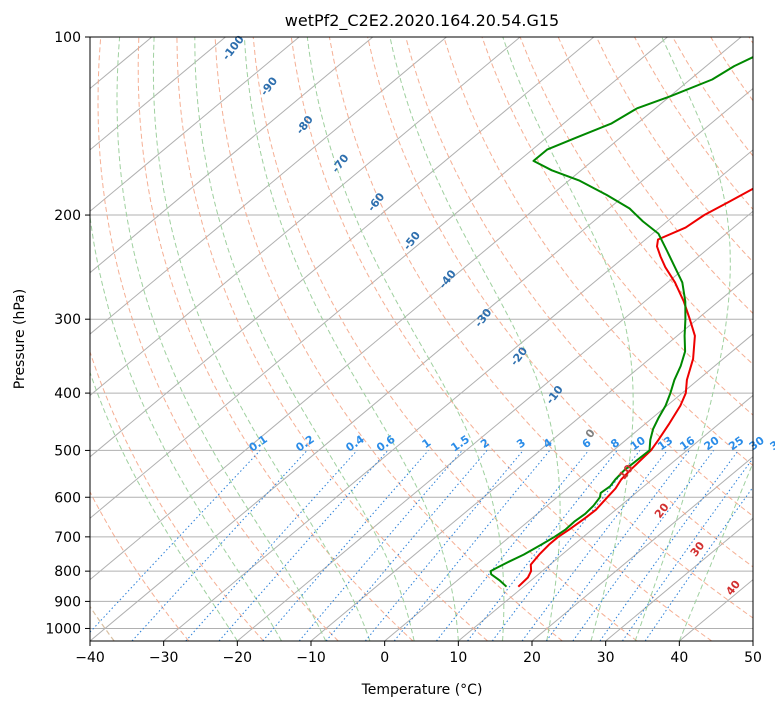 This screenshot has width=775, height=708. Describe the element at coordinates (384, 658) in the screenshot. I see `x-tick-label: 0` at that location.